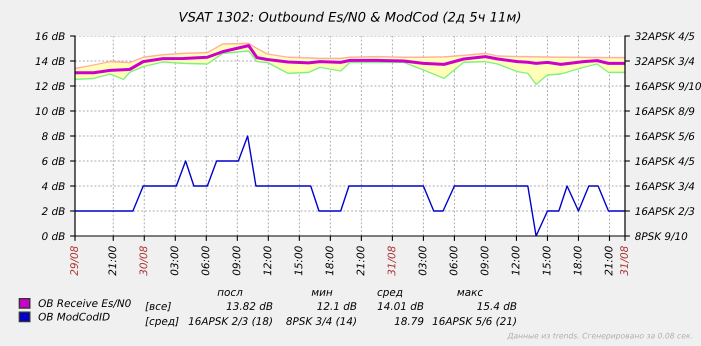 This screenshot has height=346, width=701. Describe the element at coordinates (249, 306) in the screenshot. I see `text: 13.82 dB` at that location.